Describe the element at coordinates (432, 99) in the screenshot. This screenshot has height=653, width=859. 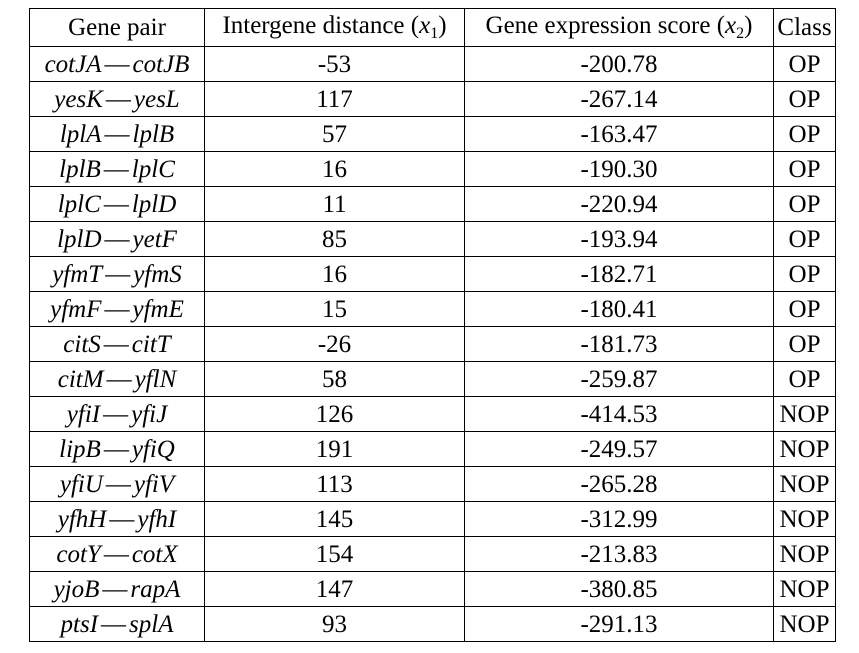
I see `table-row: yesK — yesL 117 -267.14 OP` at that location.